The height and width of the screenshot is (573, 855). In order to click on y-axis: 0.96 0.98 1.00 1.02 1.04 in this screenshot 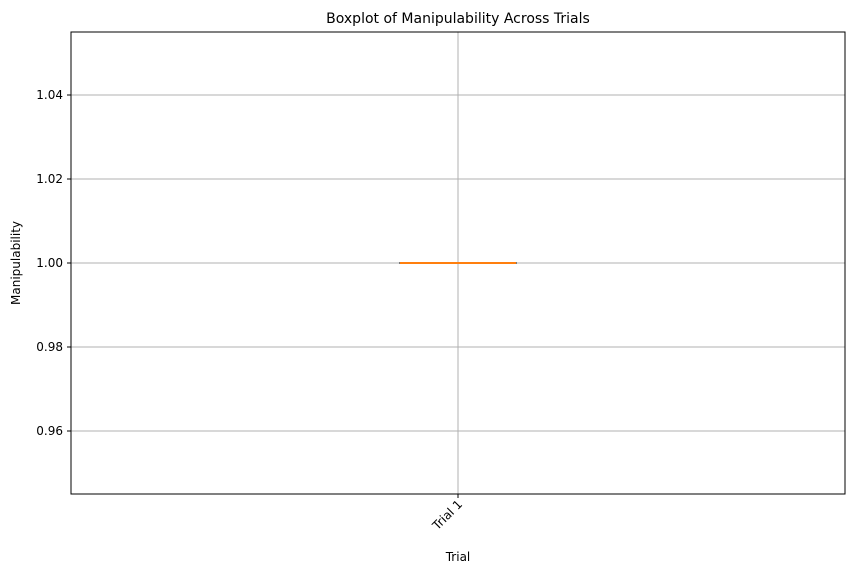, I will do `click(53, 263)`.